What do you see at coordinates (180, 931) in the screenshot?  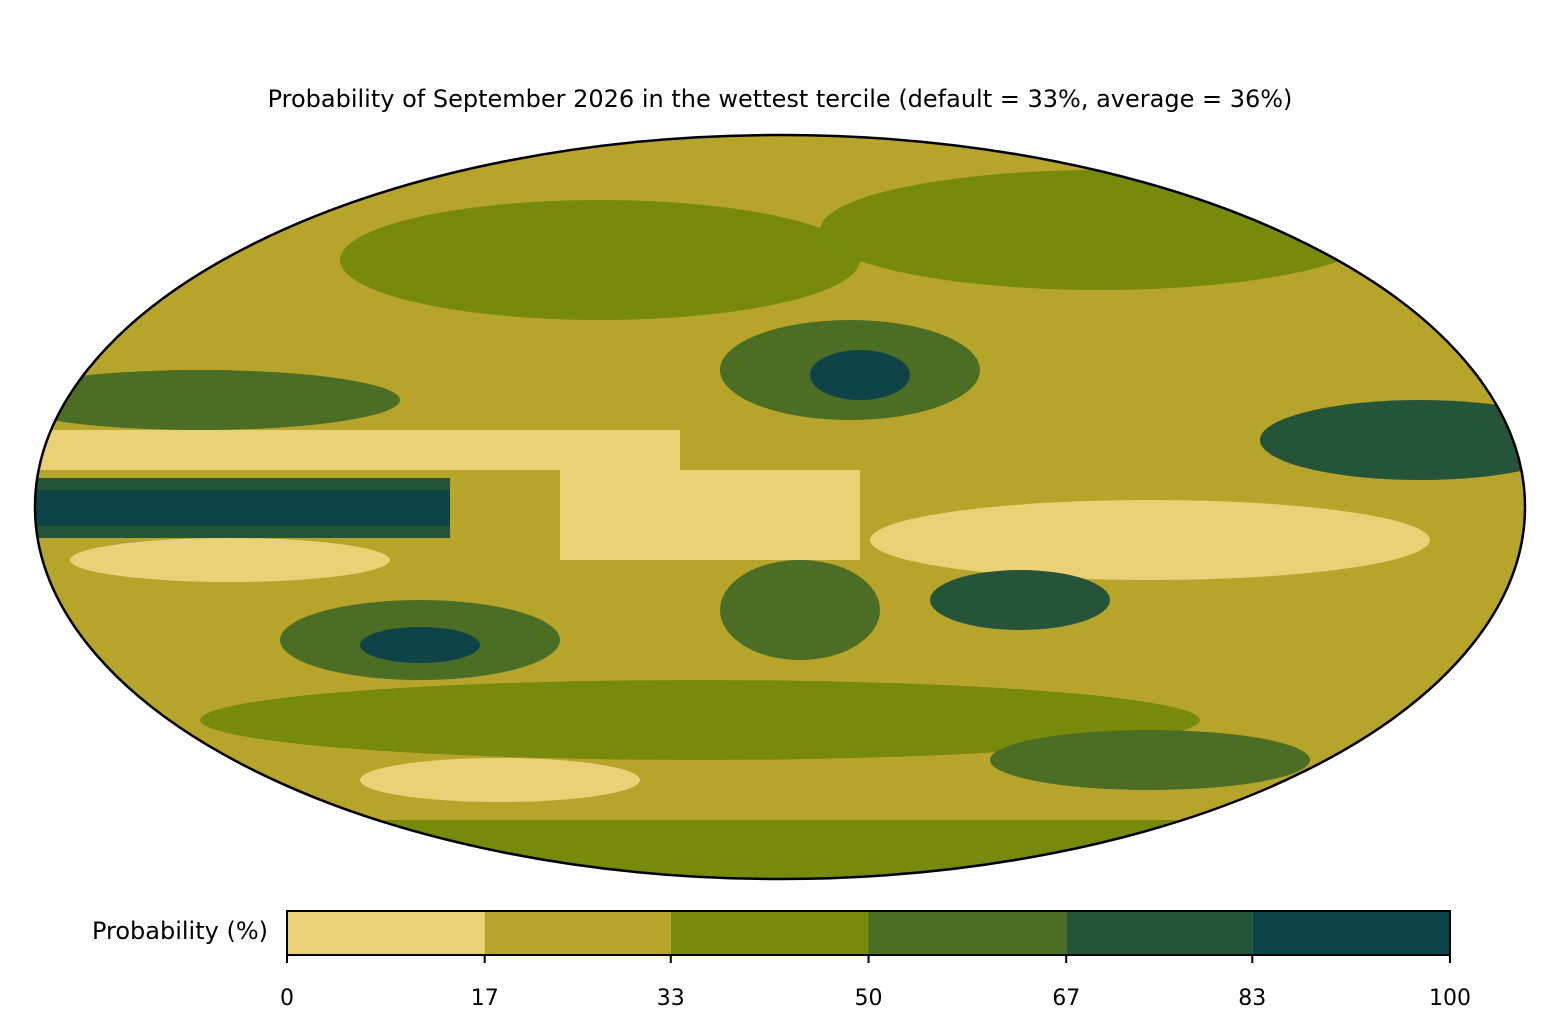 I see `colorbar-label: Probability (%)` at bounding box center [180, 931].